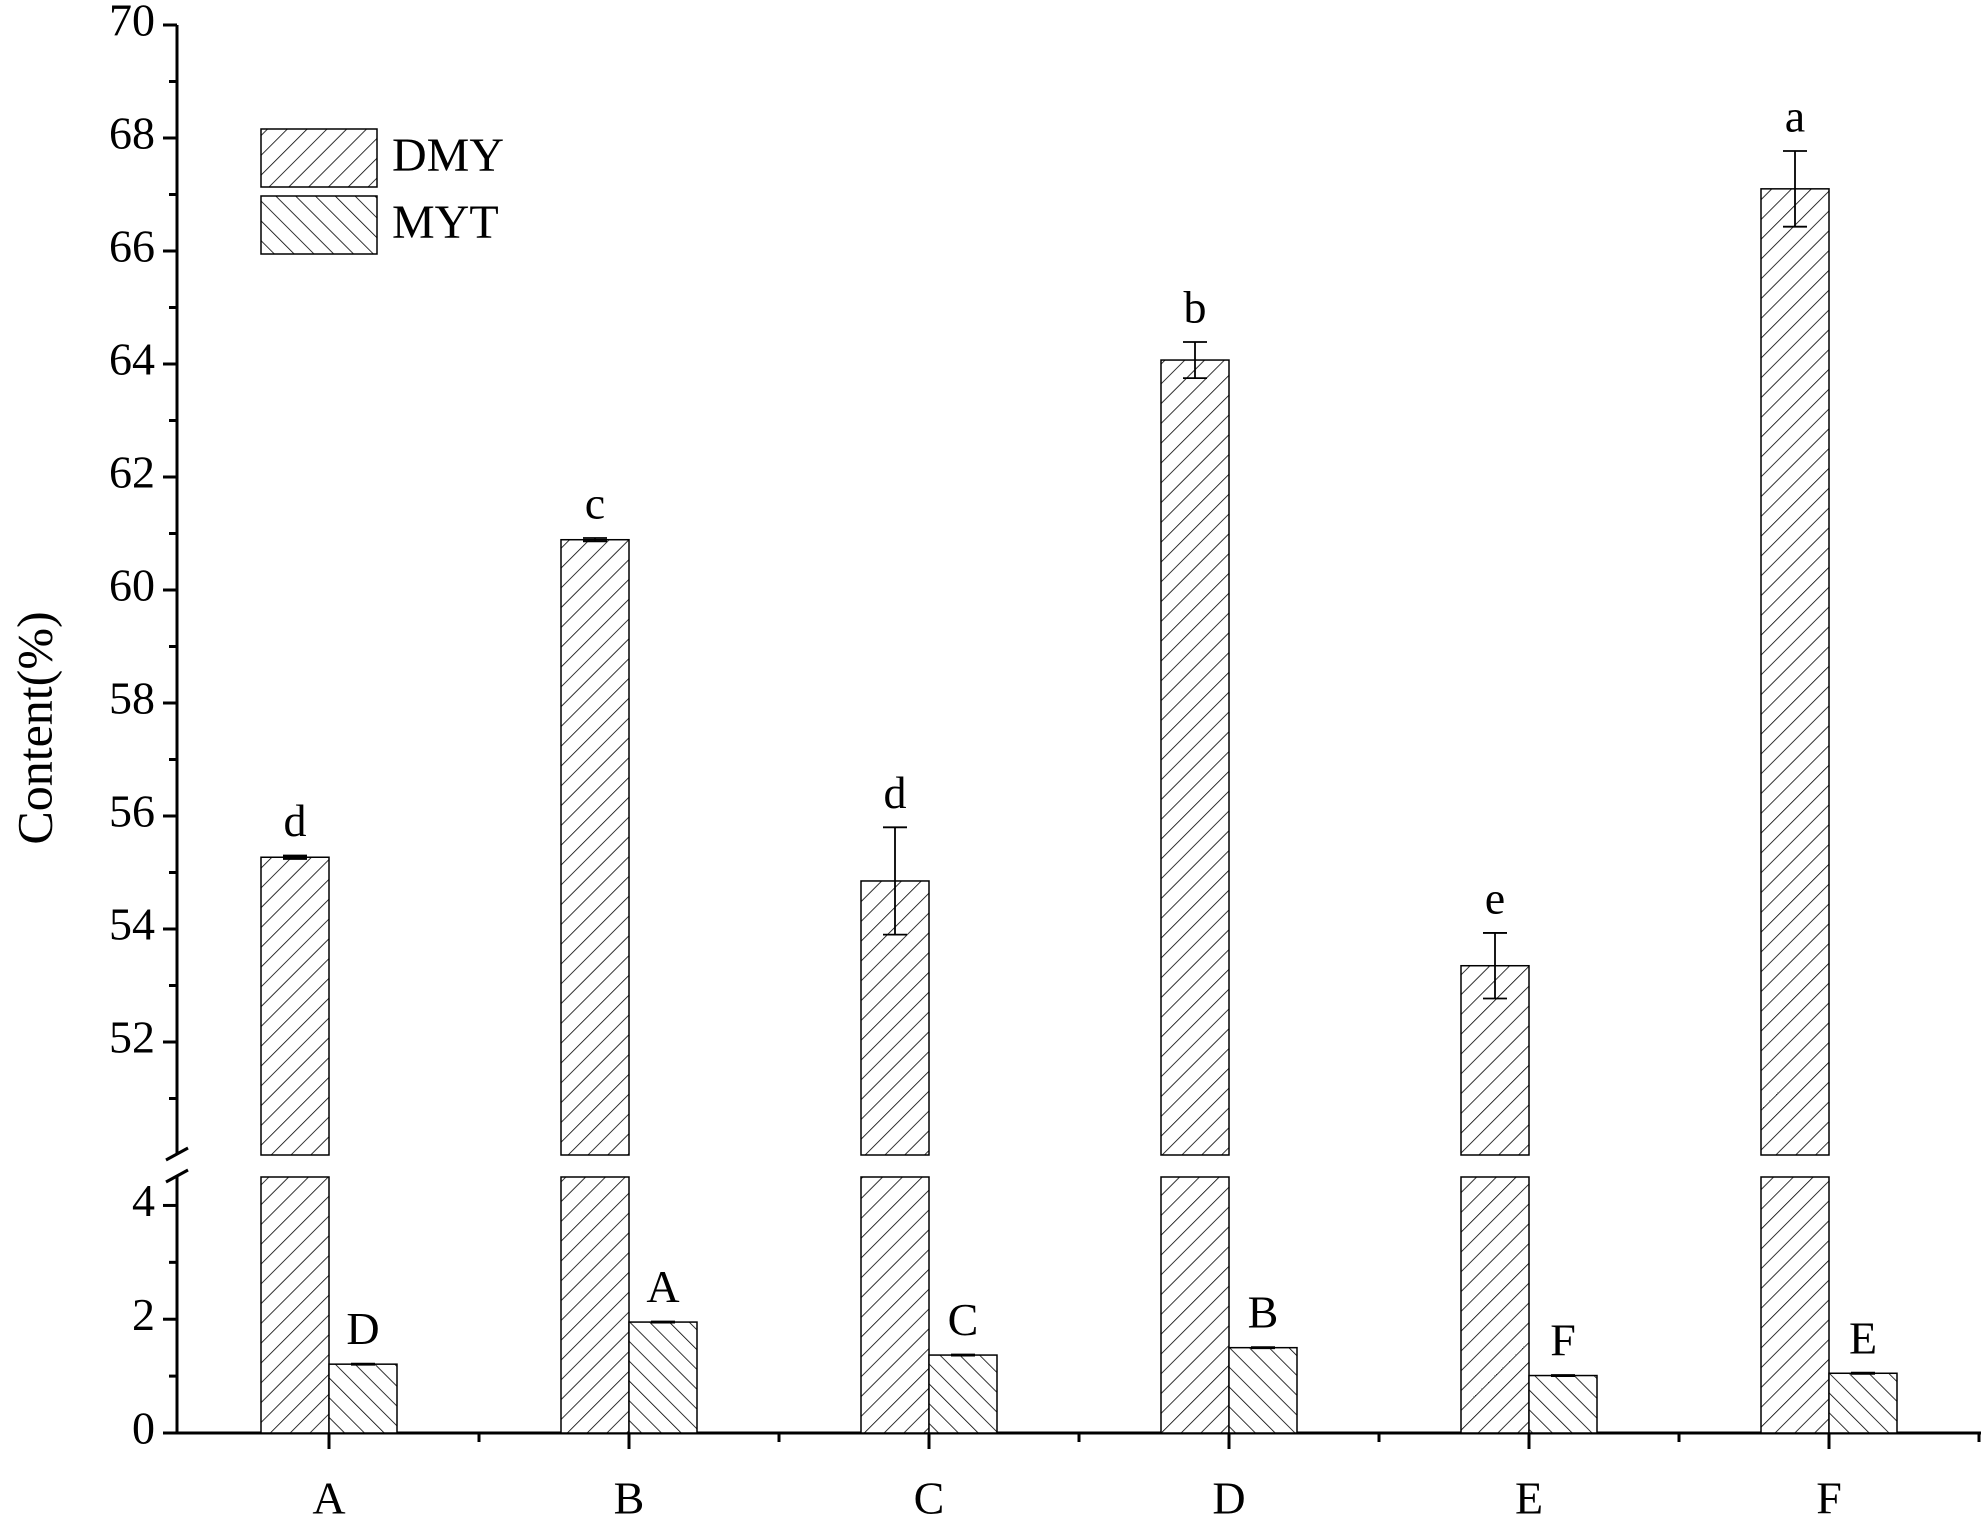 This screenshot has width=1985, height=1528. What do you see at coordinates (1529, 1498) in the screenshot?
I see `x-tick-label: E` at bounding box center [1529, 1498].